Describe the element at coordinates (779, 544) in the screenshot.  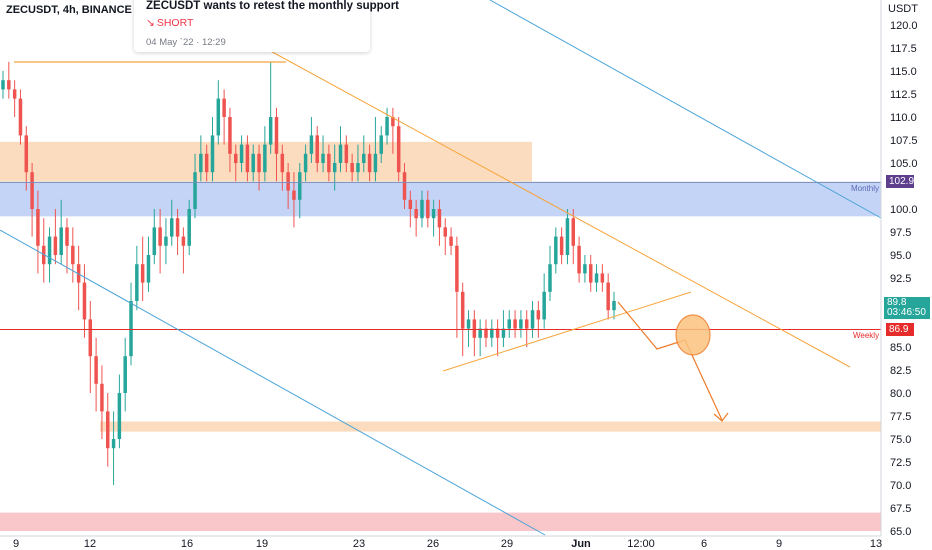
I see `time-axis-tick: 9` at that location.